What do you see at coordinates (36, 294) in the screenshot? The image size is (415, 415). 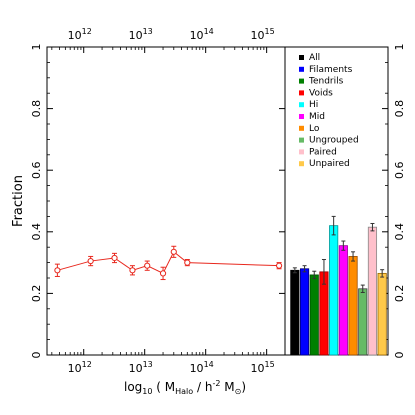 I see `y-tick-label: 0.2` at bounding box center [36, 294].